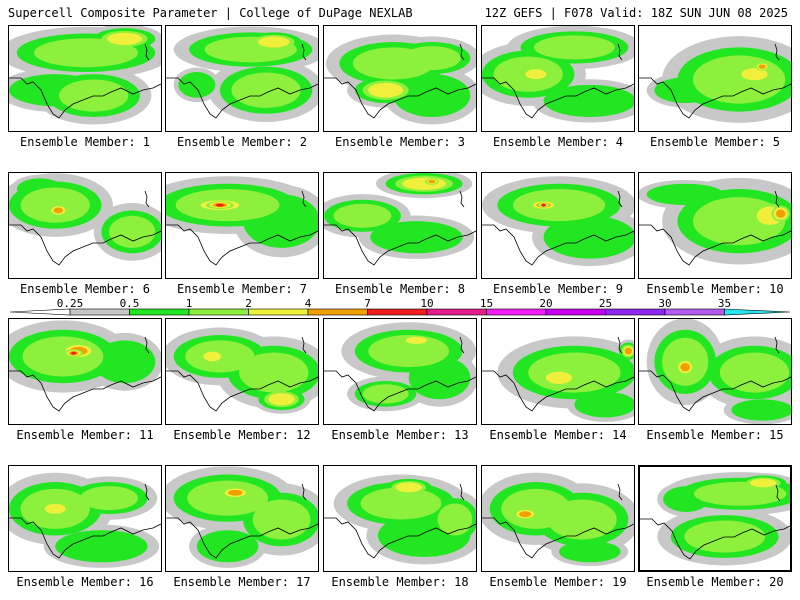 This screenshot has width=800, height=600. What do you see at coordinates (242, 582) in the screenshot?
I see `member-label: Ensemble Member: 17` at bounding box center [242, 582].